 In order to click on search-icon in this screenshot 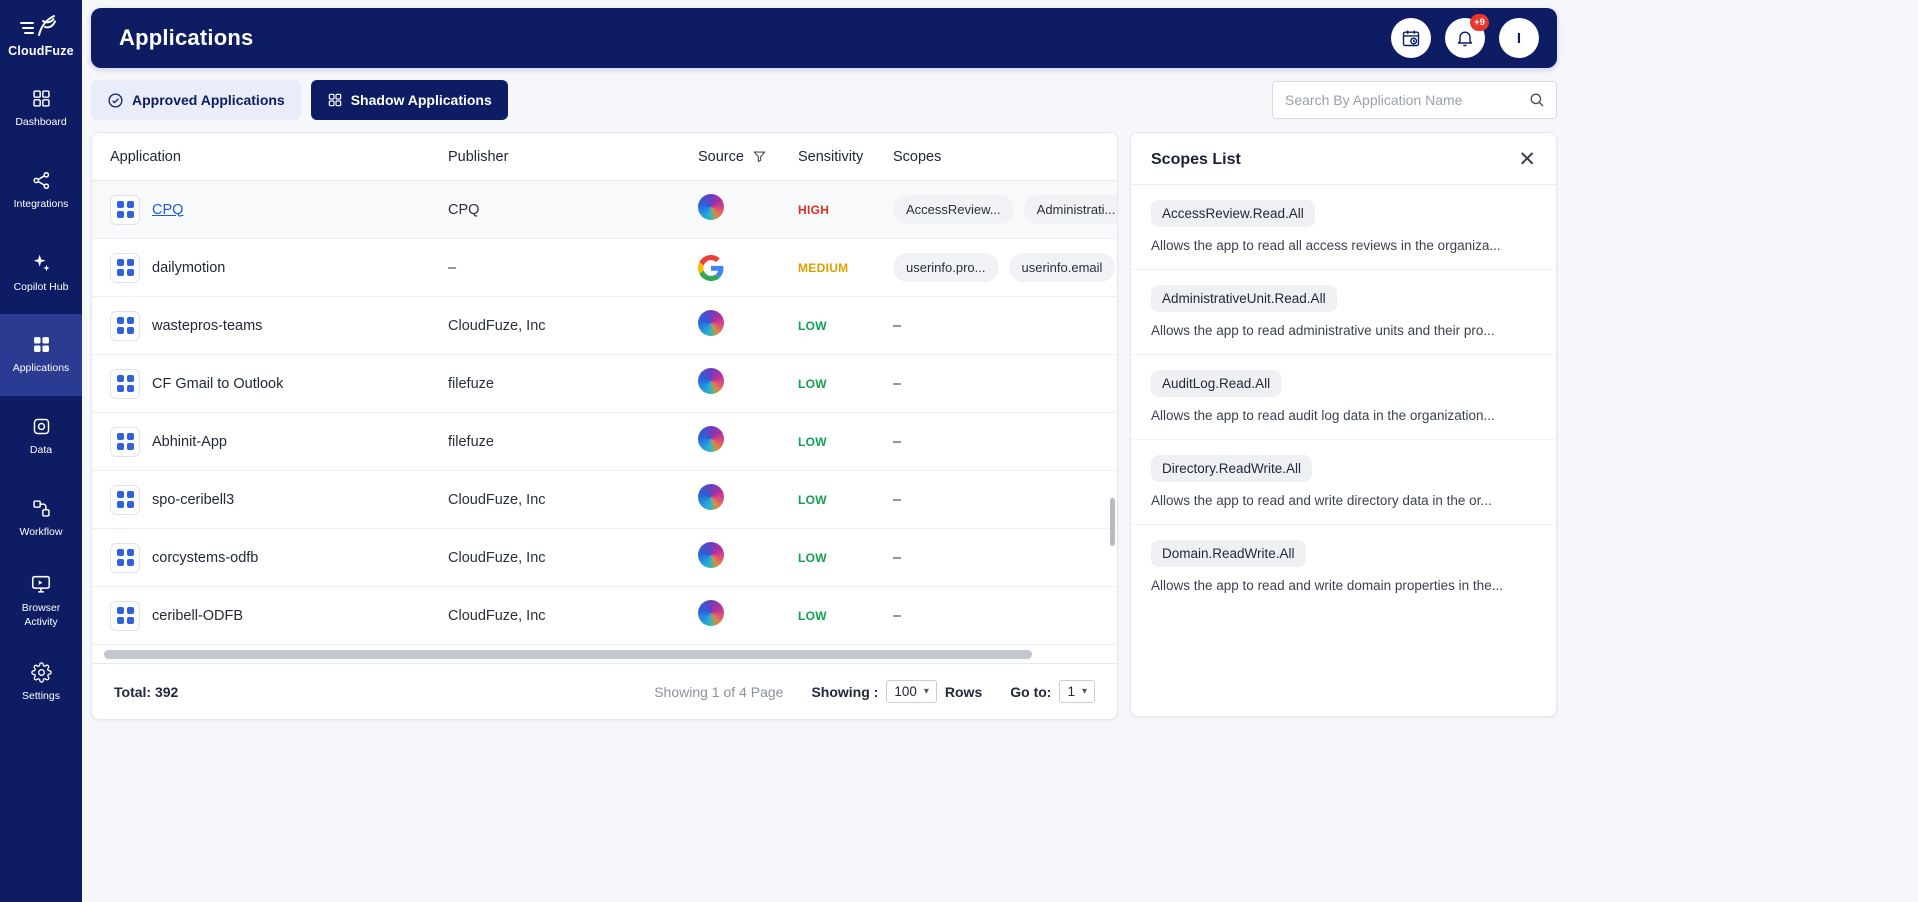, I will do `click(1537, 100)`.